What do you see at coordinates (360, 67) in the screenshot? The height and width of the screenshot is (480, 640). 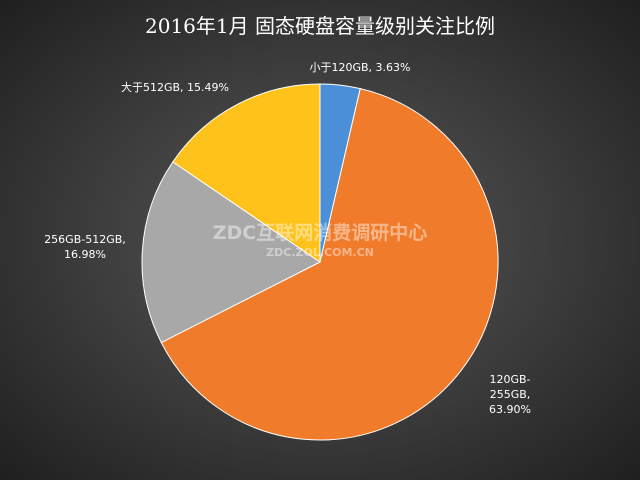 I see `data-label: 小于120GB, 3.63%` at bounding box center [360, 67].